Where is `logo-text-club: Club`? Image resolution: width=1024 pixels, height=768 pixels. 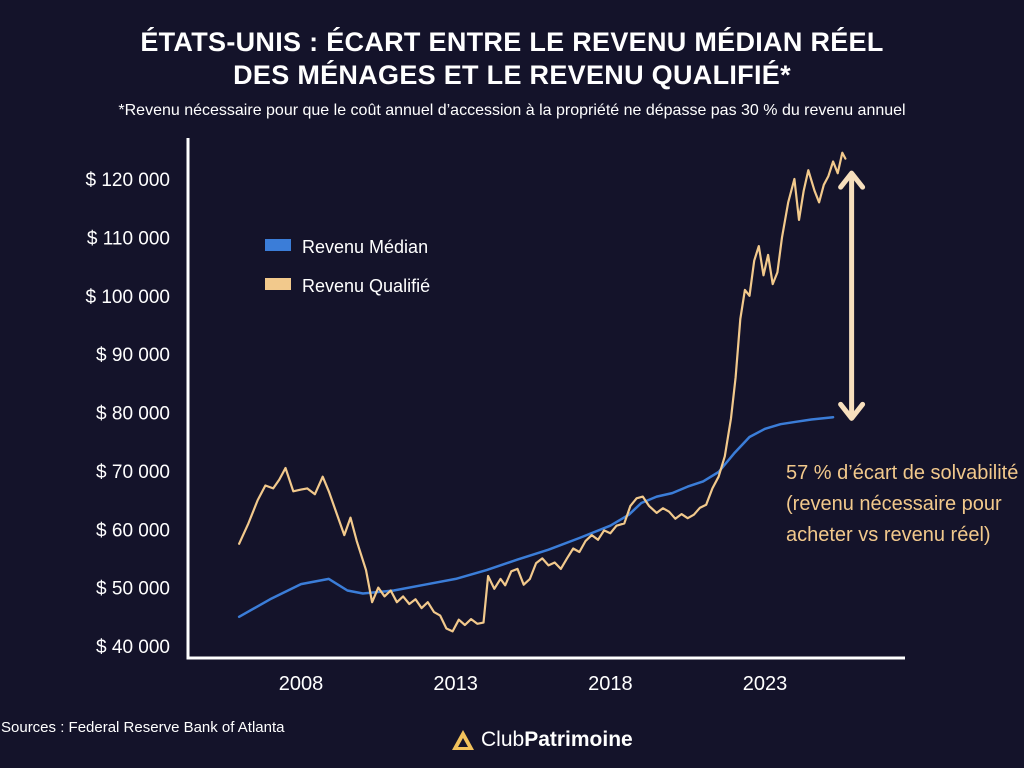
logo-text-club: Club is located at coordinates (503, 739).